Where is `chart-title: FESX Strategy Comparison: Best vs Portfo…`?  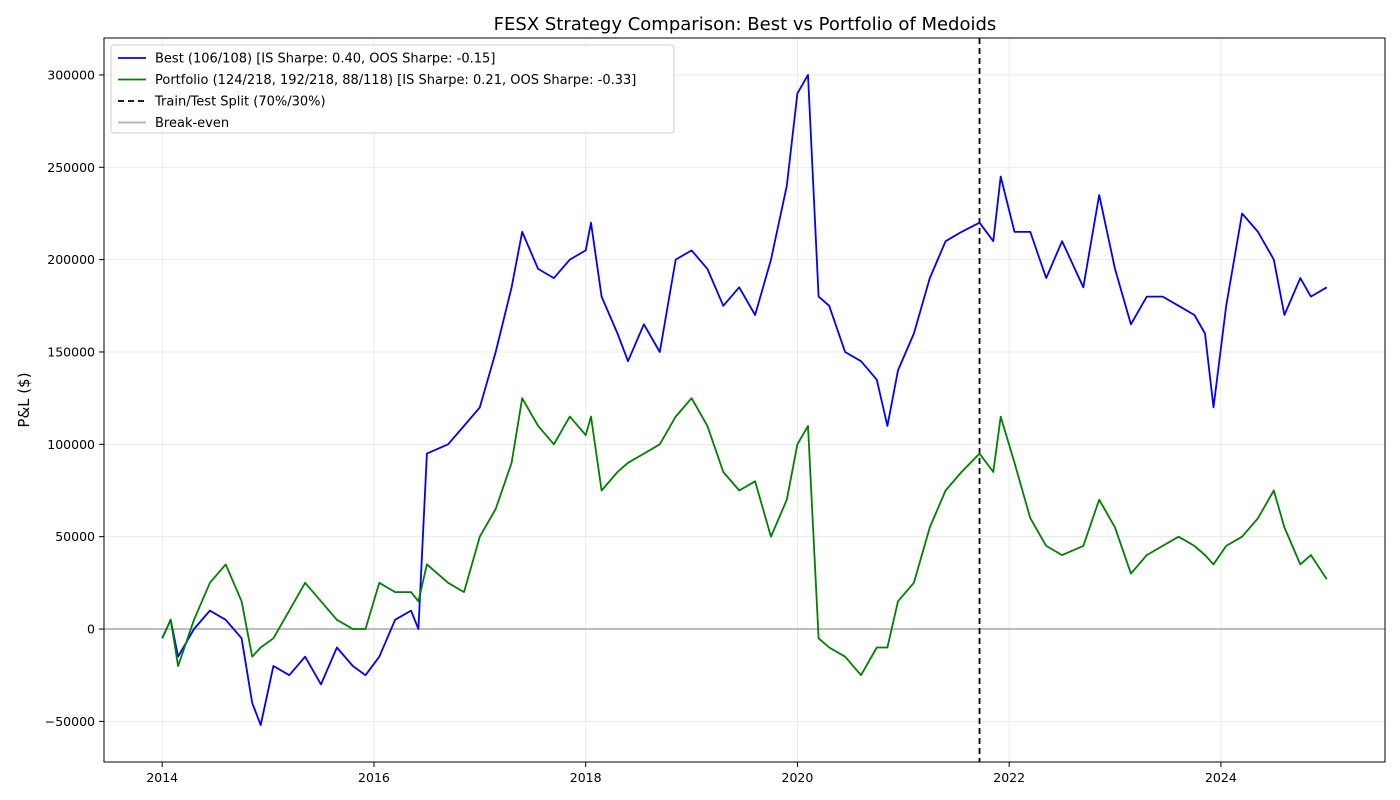 chart-title: FESX Strategy Comparison: Best vs Portfo… is located at coordinates (745, 24).